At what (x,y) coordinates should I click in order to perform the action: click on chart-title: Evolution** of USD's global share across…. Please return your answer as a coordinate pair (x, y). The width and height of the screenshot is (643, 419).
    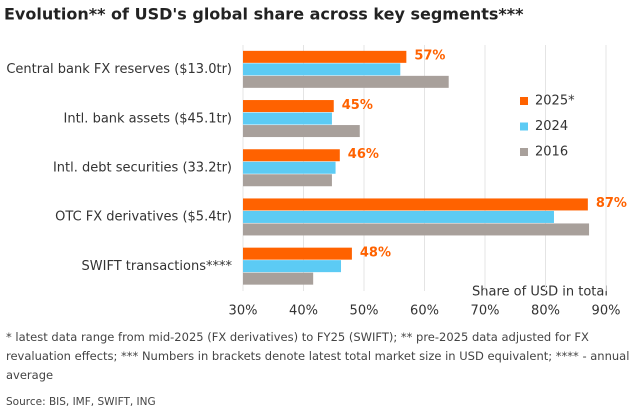
    Looking at the image, I should click on (264, 14).